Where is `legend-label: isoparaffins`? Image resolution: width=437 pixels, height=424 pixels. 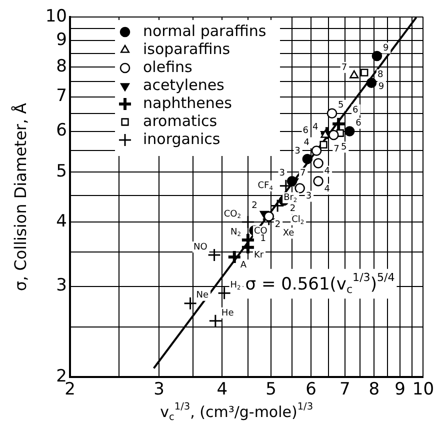 legend-label: isoparaffins is located at coordinates (186, 49).